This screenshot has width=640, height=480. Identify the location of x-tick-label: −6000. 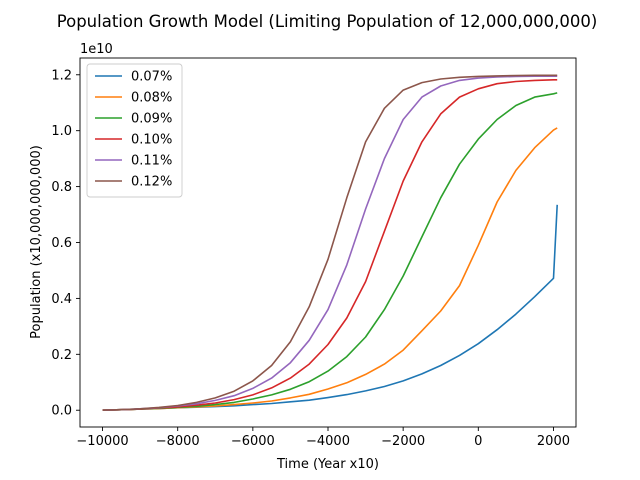
(253, 441).